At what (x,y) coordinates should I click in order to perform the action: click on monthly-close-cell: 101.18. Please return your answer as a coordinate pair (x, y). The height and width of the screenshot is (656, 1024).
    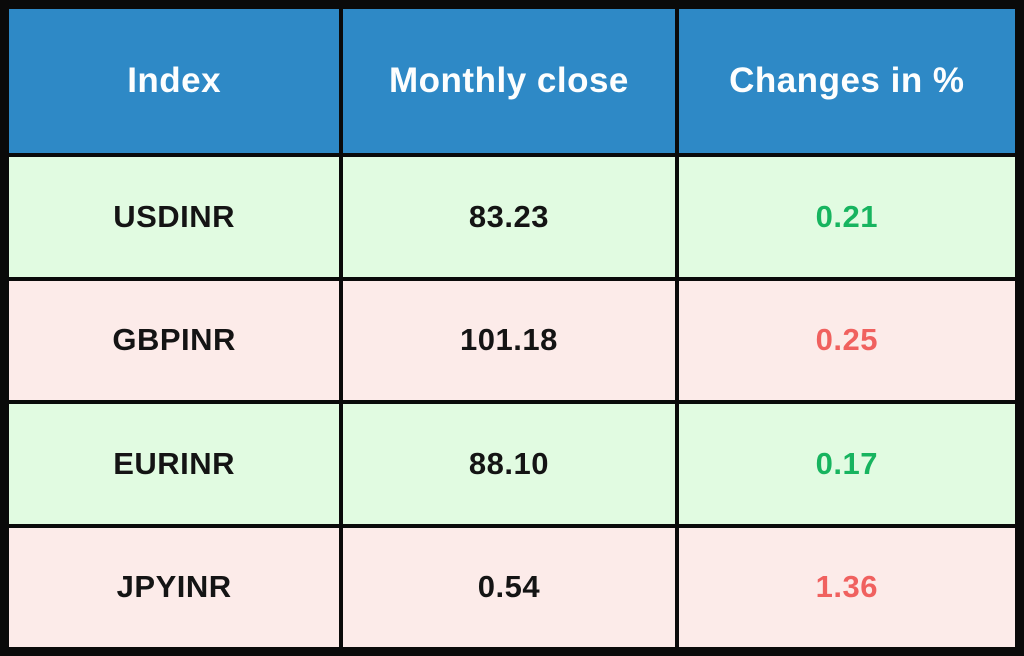
    Looking at the image, I should click on (509, 340).